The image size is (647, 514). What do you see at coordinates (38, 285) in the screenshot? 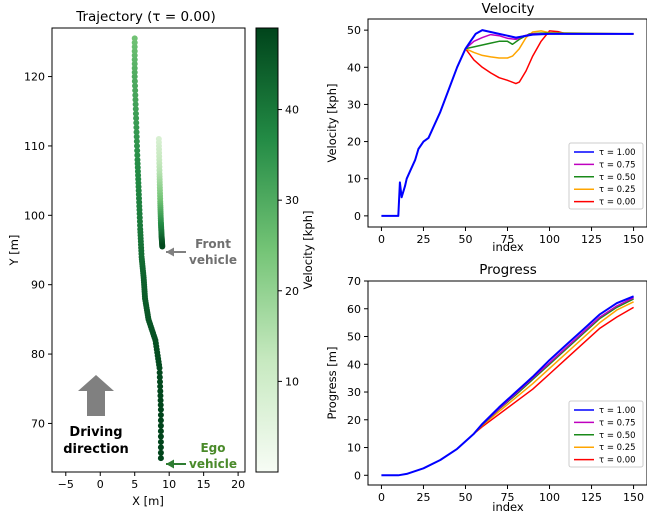
I see `trajectory-y-tick-label: 90` at bounding box center [38, 285].